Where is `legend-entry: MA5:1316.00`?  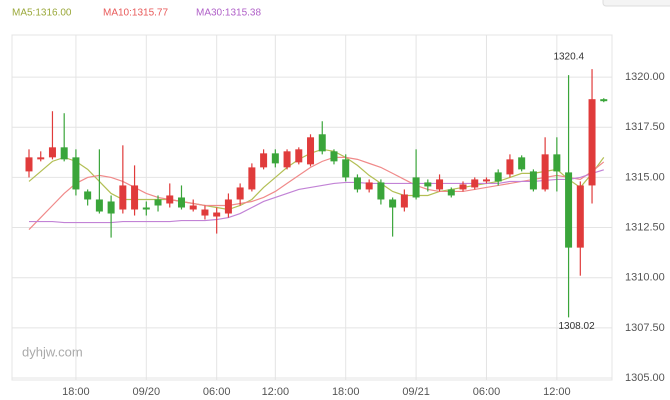 legend-entry: MA5:1316.00 is located at coordinates (42, 13).